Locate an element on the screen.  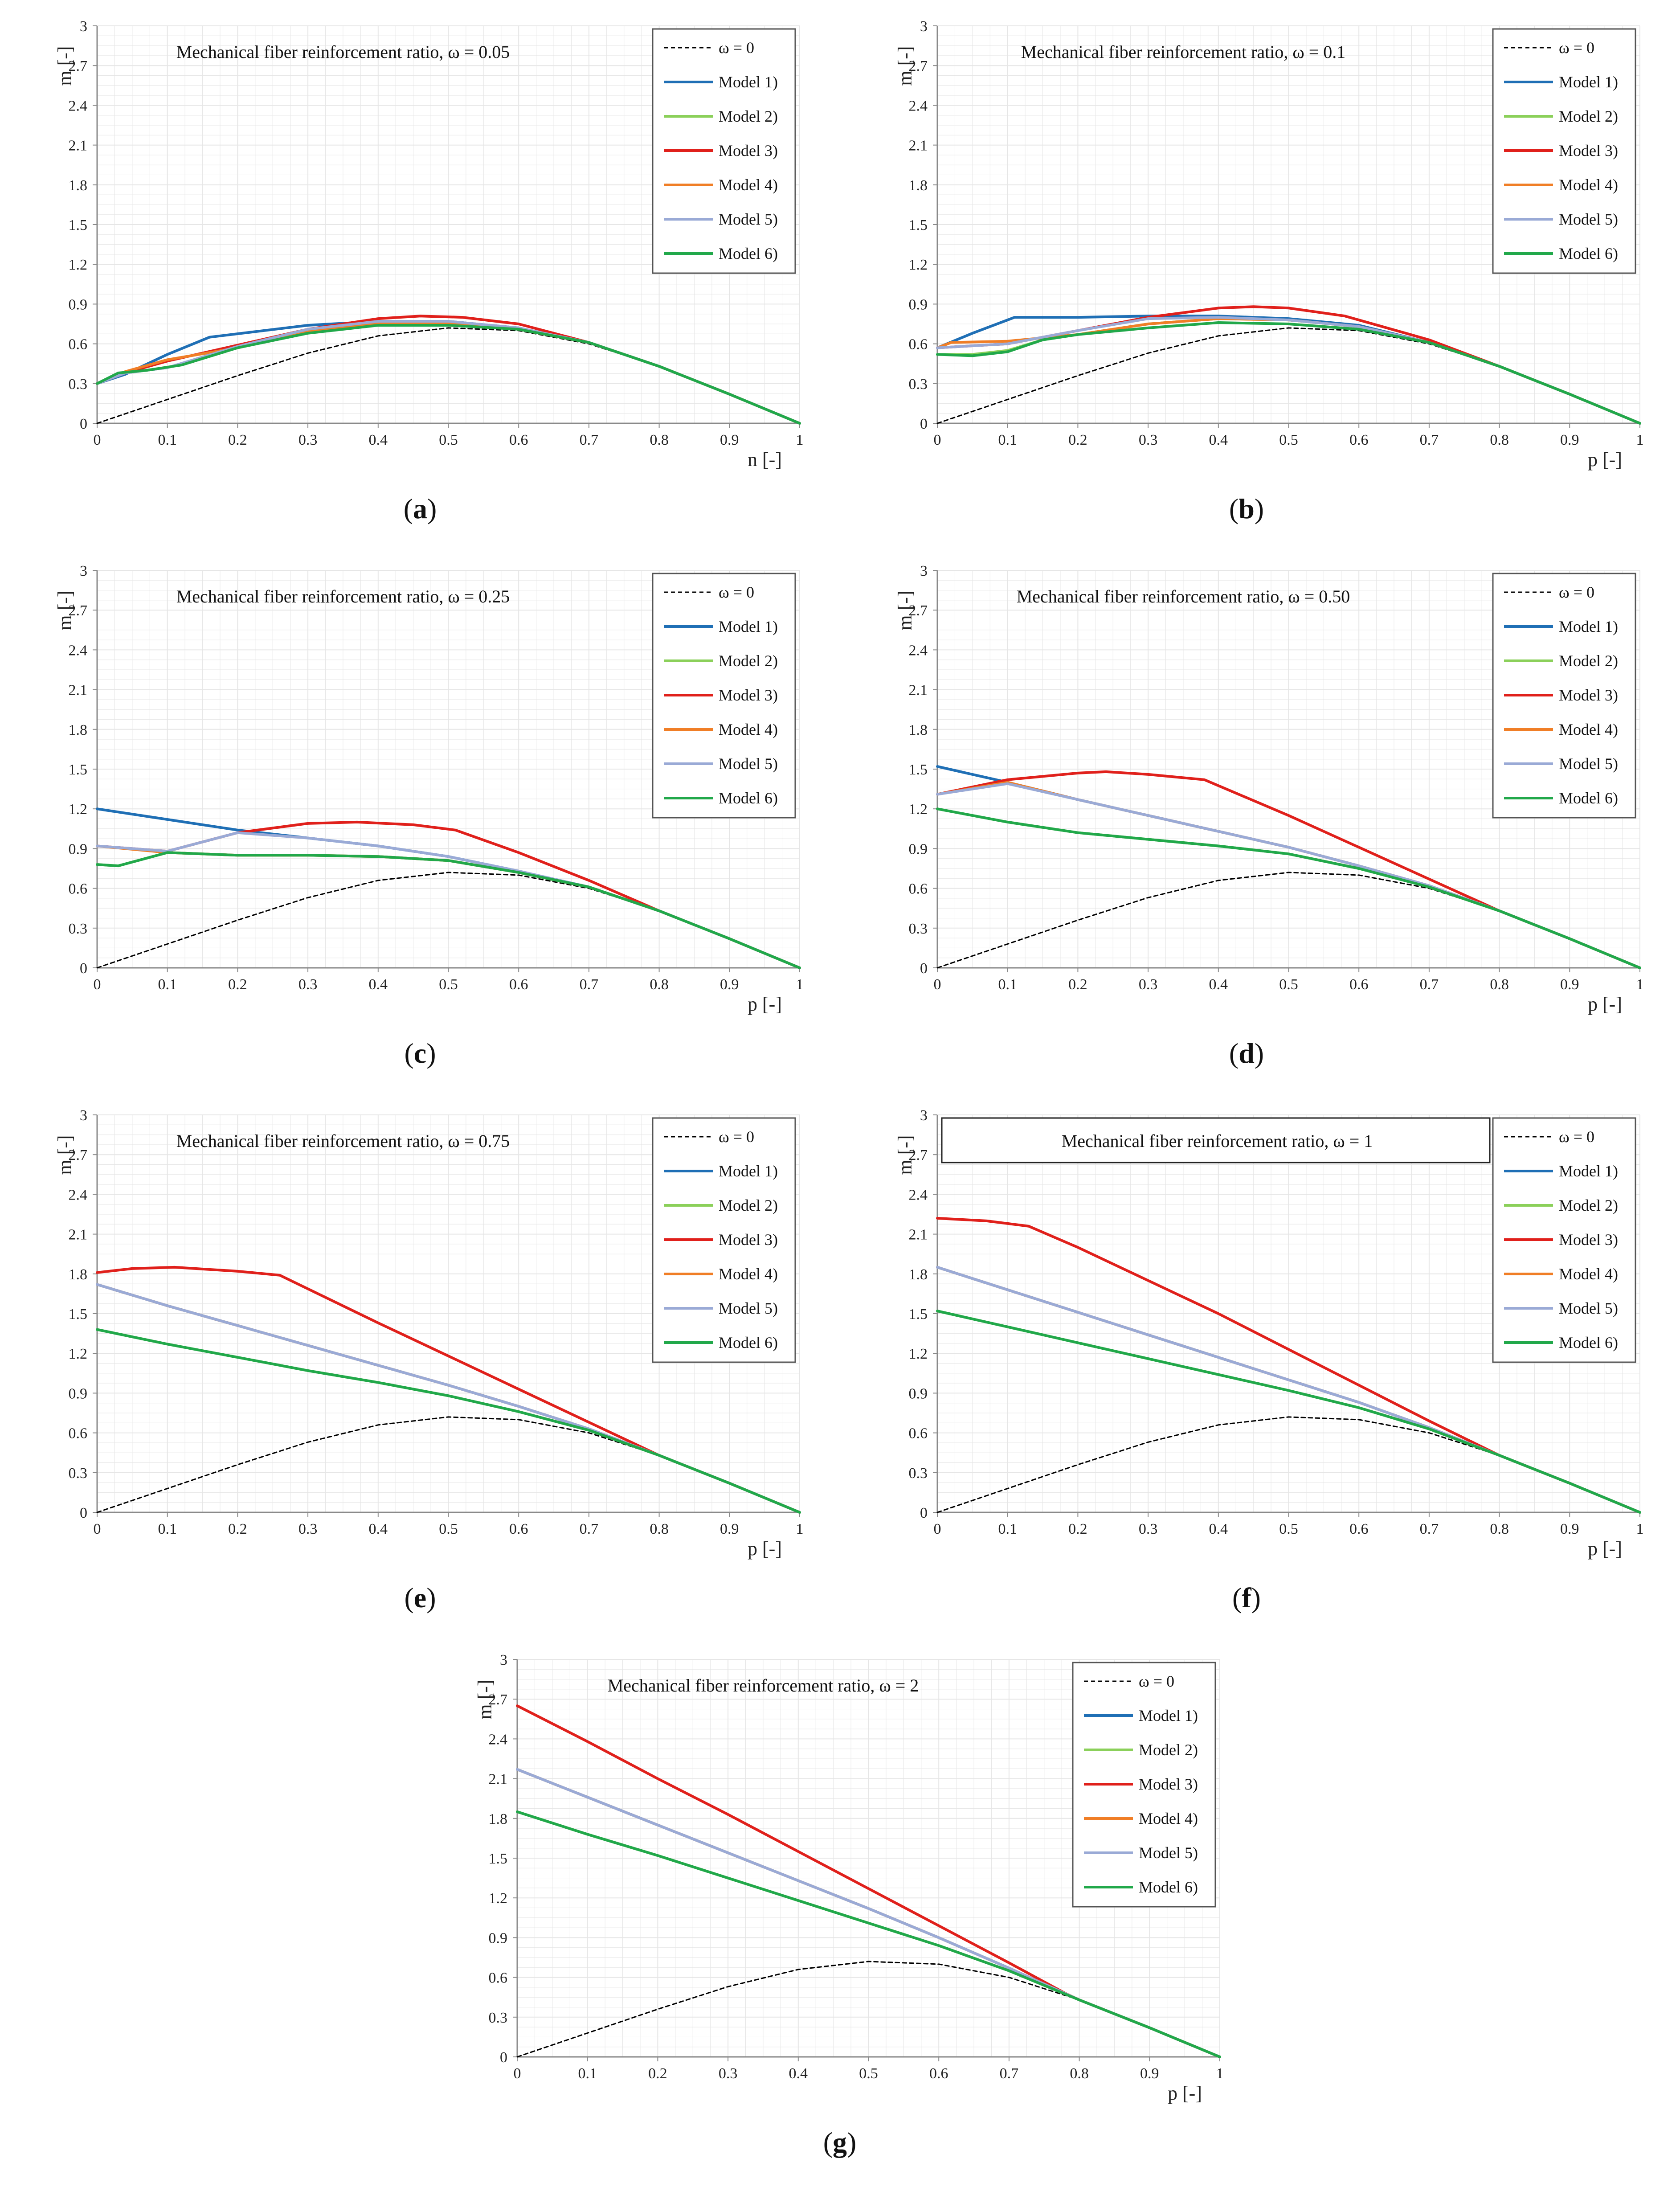
caption-letter-d: d is located at coordinates (1247, 1053).